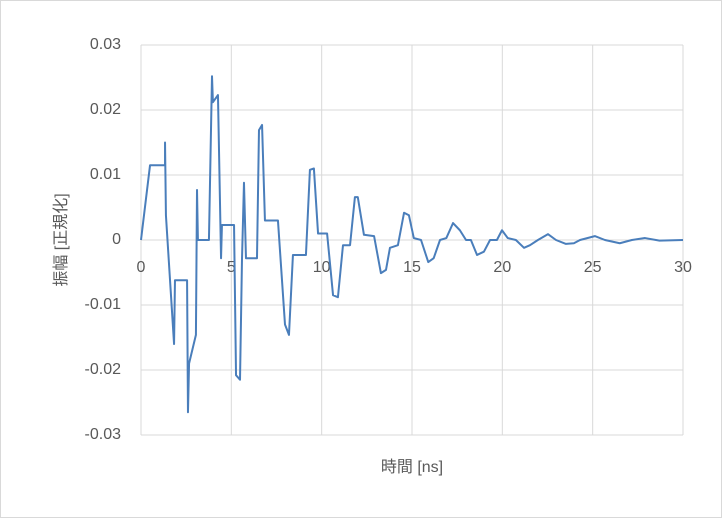 The width and height of the screenshot is (722, 518). What do you see at coordinates (116, 239) in the screenshot?
I see `y-tick-label: 0` at bounding box center [116, 239].